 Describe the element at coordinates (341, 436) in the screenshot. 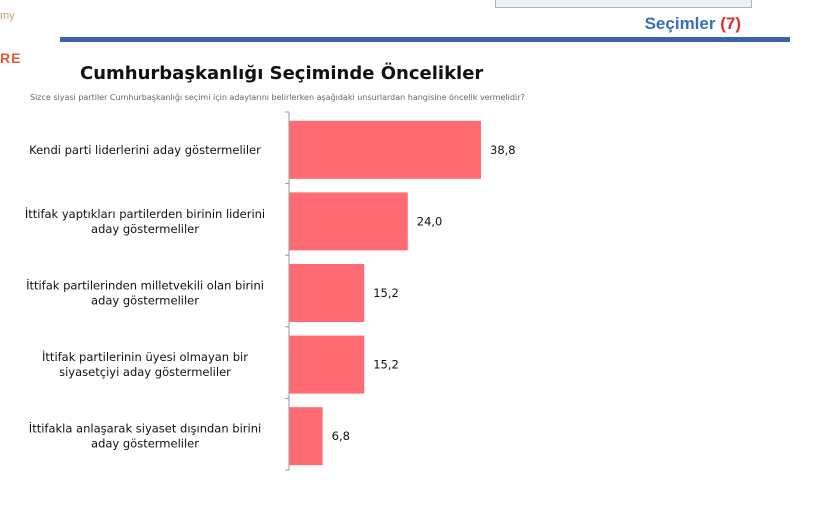

I see `data-label: 6,8` at that location.